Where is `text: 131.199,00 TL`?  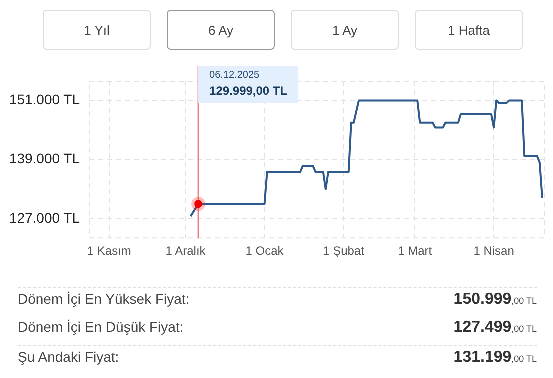 text: 131.199,00 TL is located at coordinates (495, 358).